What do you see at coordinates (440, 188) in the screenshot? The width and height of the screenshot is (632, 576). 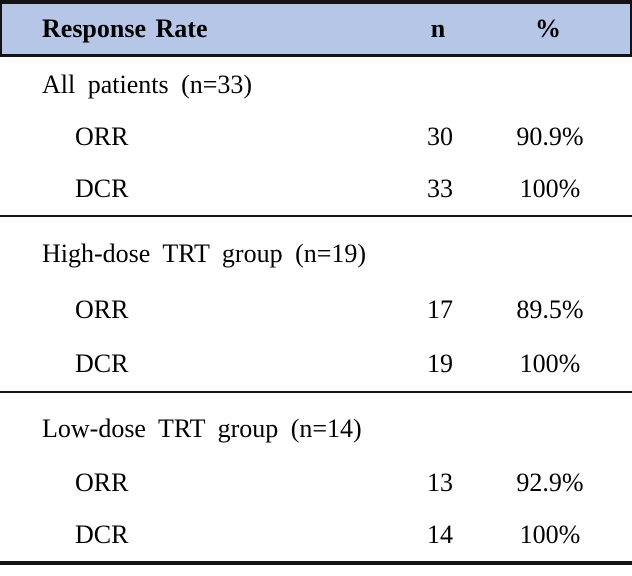 I see `cell-n: 33` at bounding box center [440, 188].